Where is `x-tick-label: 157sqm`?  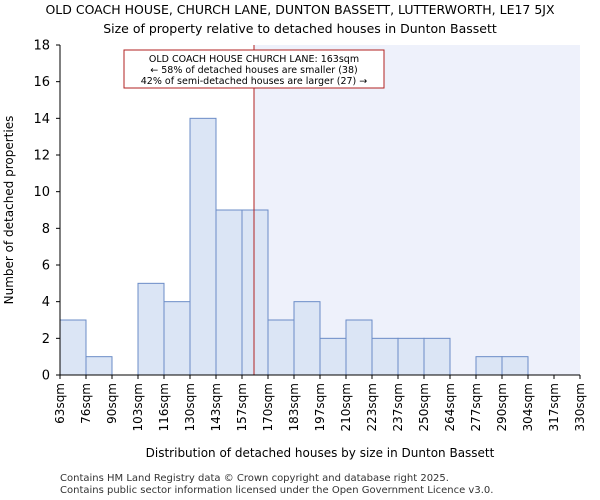 x-tick-label: 157sqm is located at coordinates (242, 407).